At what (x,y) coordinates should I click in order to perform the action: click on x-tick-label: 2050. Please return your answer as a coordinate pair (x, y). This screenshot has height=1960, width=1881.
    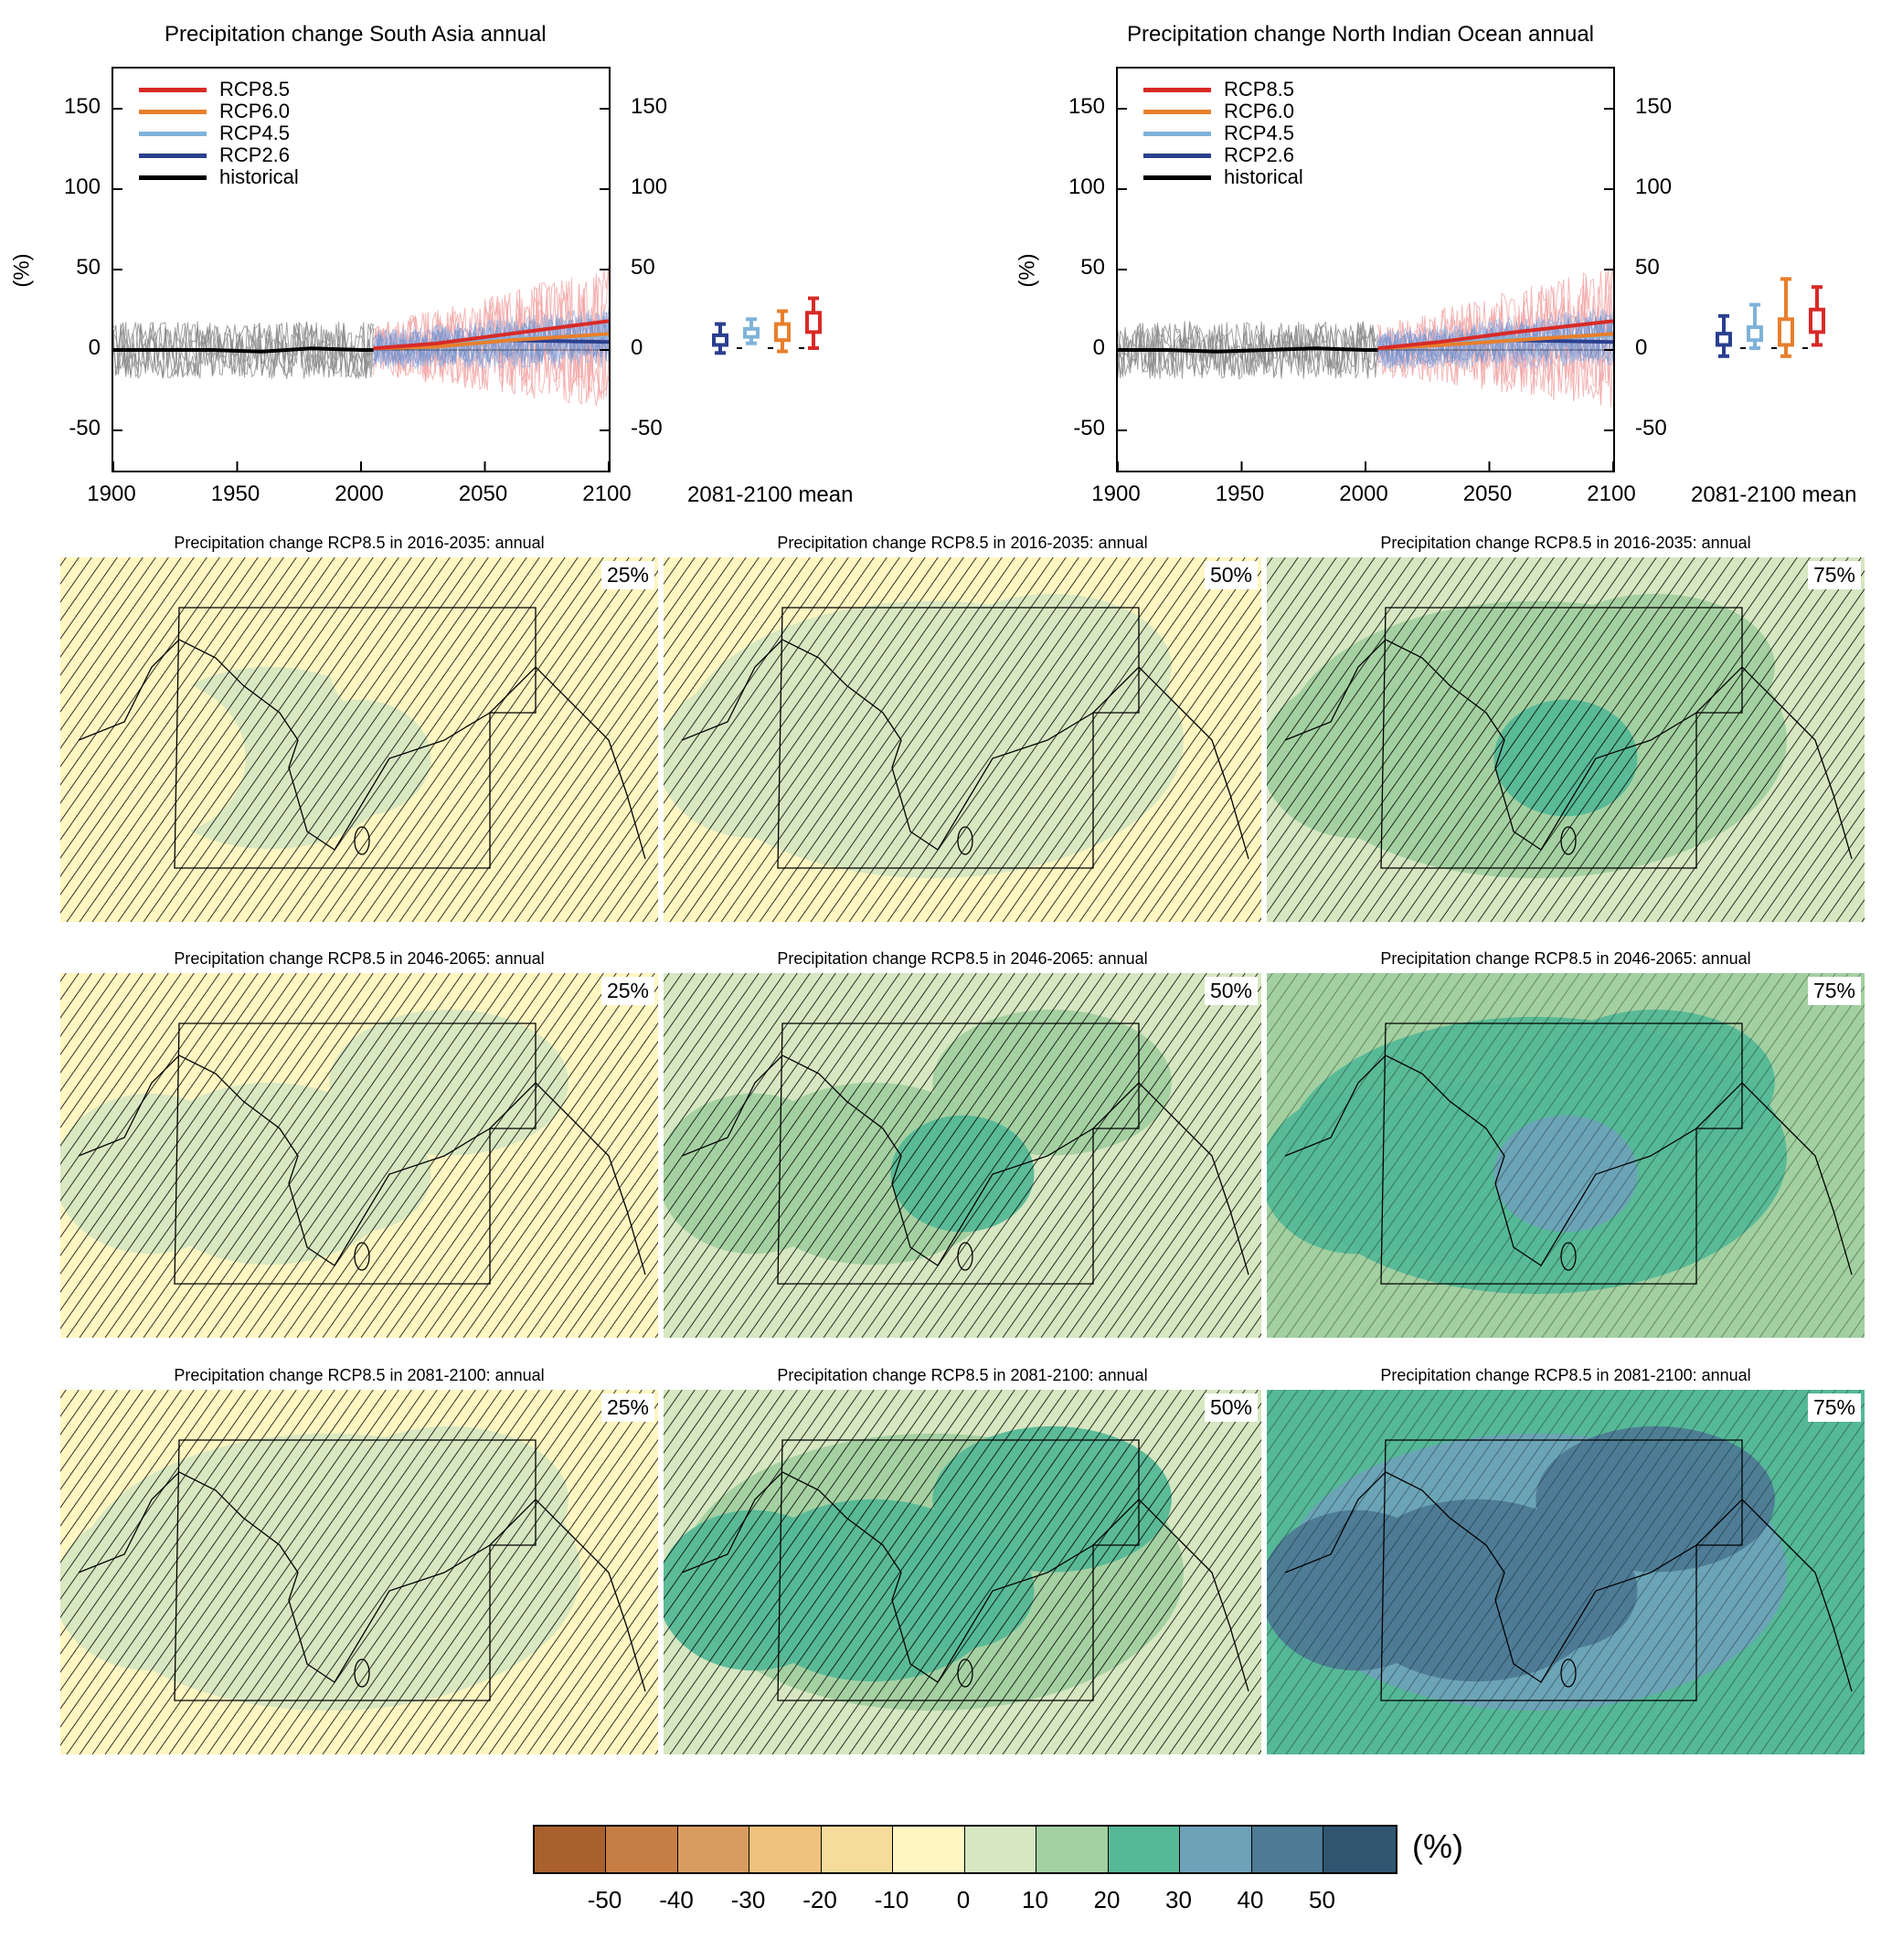
    Looking at the image, I should click on (1487, 494).